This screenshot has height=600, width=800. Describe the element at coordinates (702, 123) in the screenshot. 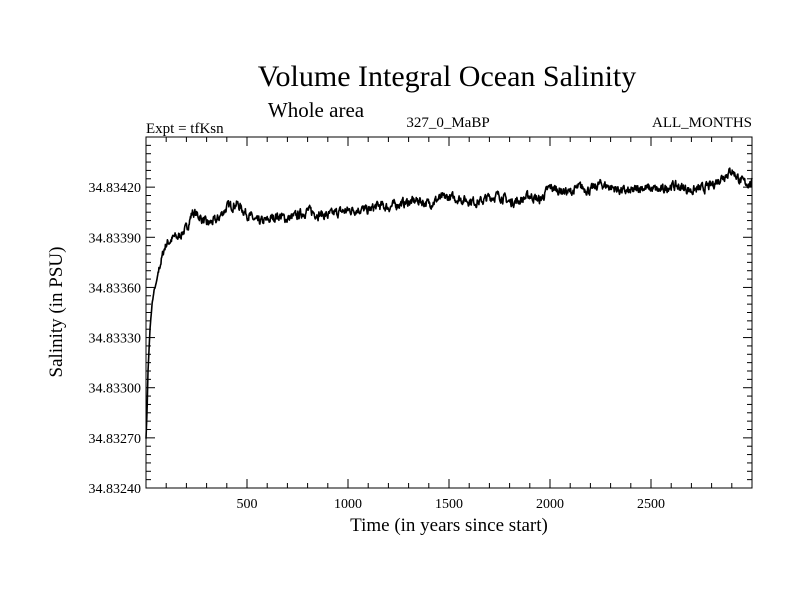

I see `months-label: ALL_MONTHS` at that location.